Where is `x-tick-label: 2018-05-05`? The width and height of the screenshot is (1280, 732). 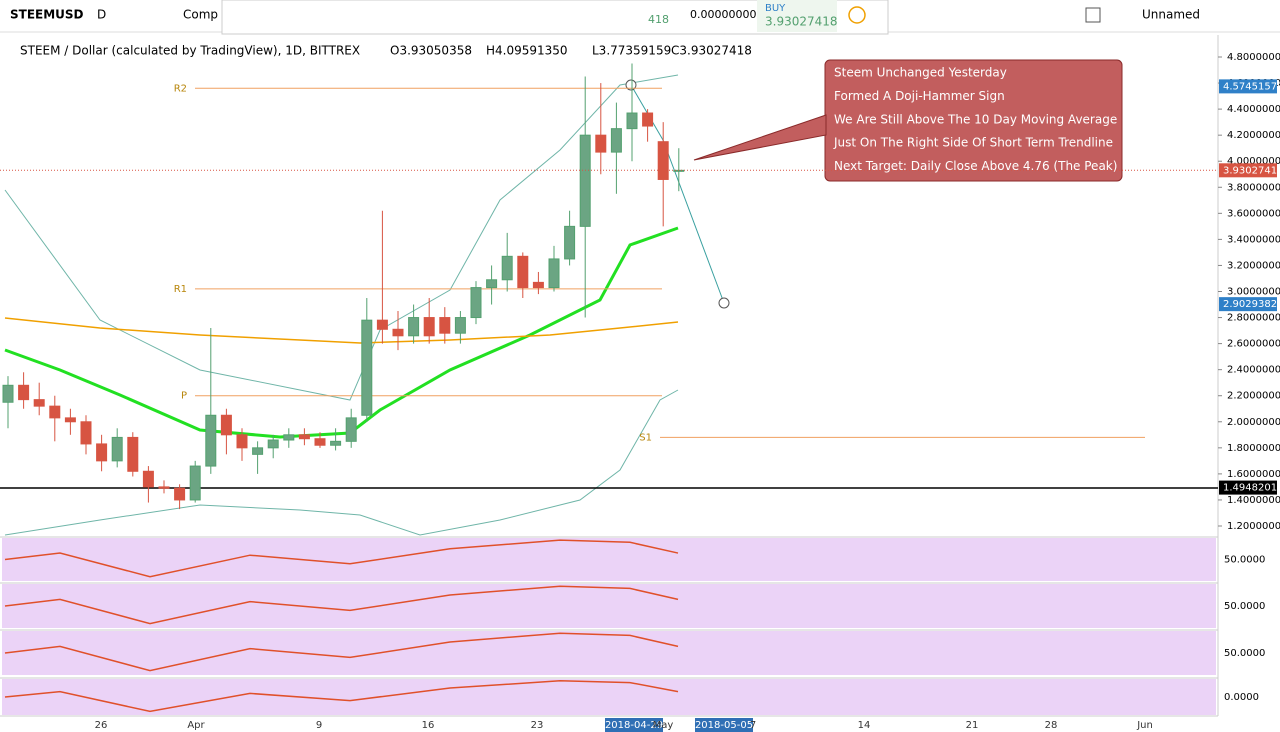 x-tick-label: 2018-05-05 is located at coordinates (724, 725).